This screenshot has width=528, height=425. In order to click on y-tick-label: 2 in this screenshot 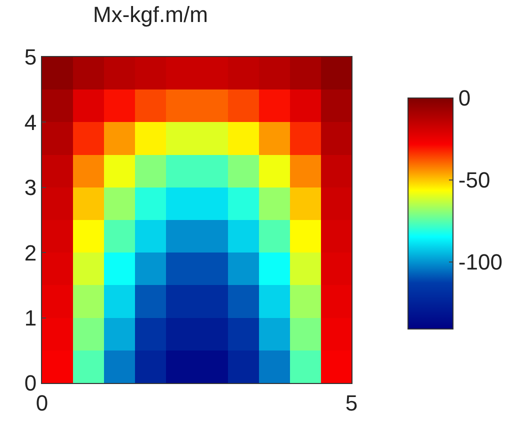, I will do `click(30, 253)`.